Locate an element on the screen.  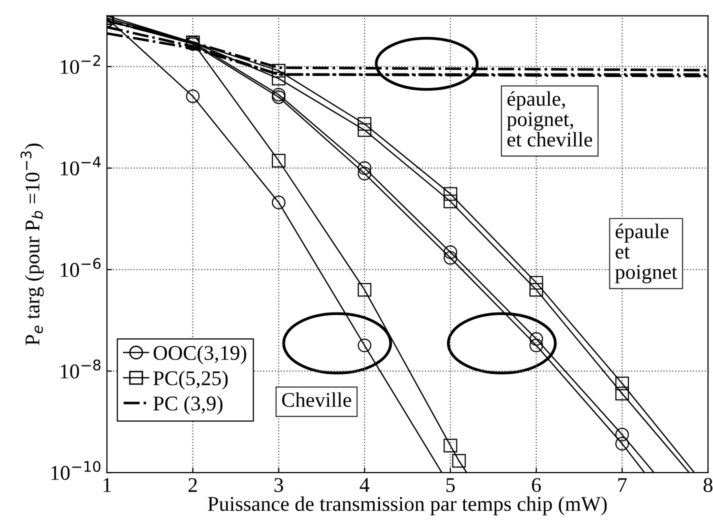
annotation: épaule, poignet, et cheville is located at coordinates (549, 119).